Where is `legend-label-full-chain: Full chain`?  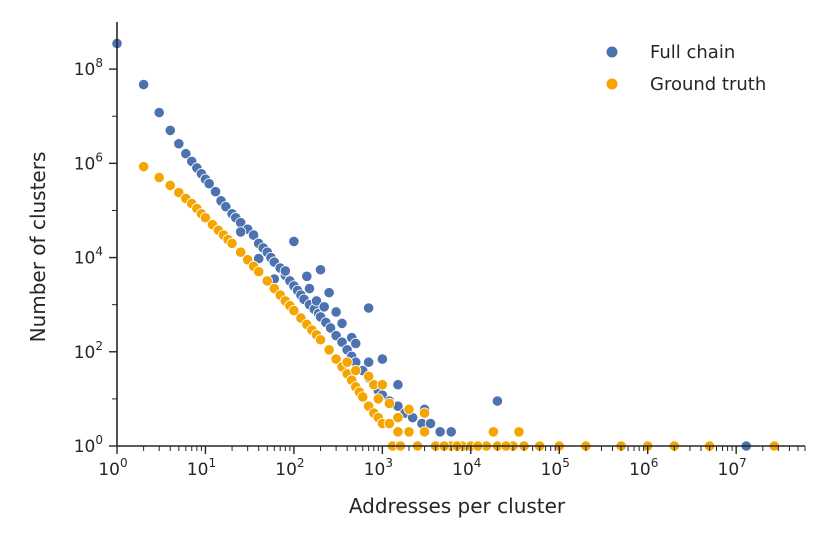 legend-label-full-chain: Full chain is located at coordinates (692, 52).